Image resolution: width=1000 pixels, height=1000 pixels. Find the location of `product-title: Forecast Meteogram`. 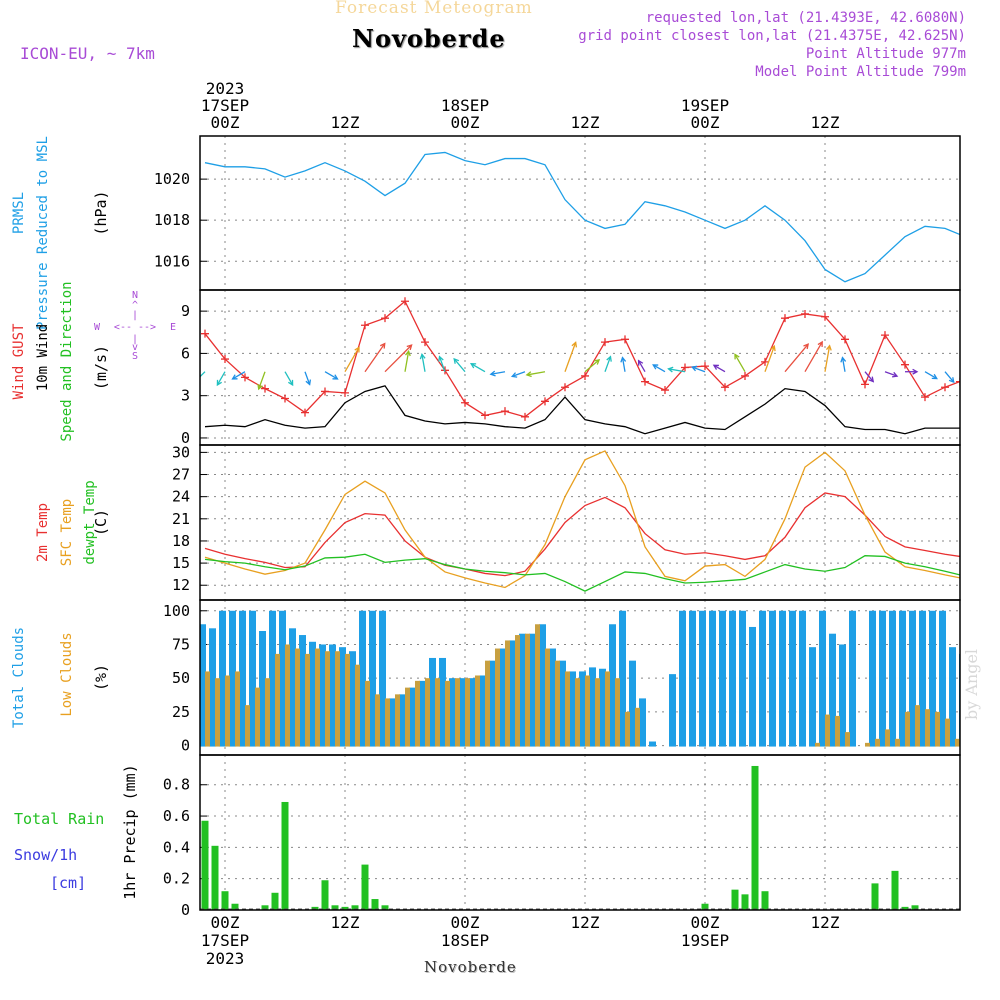

product-title: Forecast Meteogram is located at coordinates (434, 9).